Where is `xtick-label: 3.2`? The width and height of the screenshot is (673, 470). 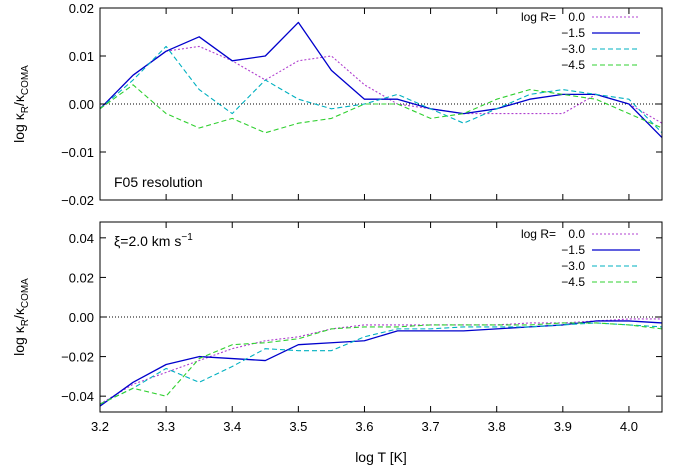 xtick-label: 3.2 is located at coordinates (100, 426).